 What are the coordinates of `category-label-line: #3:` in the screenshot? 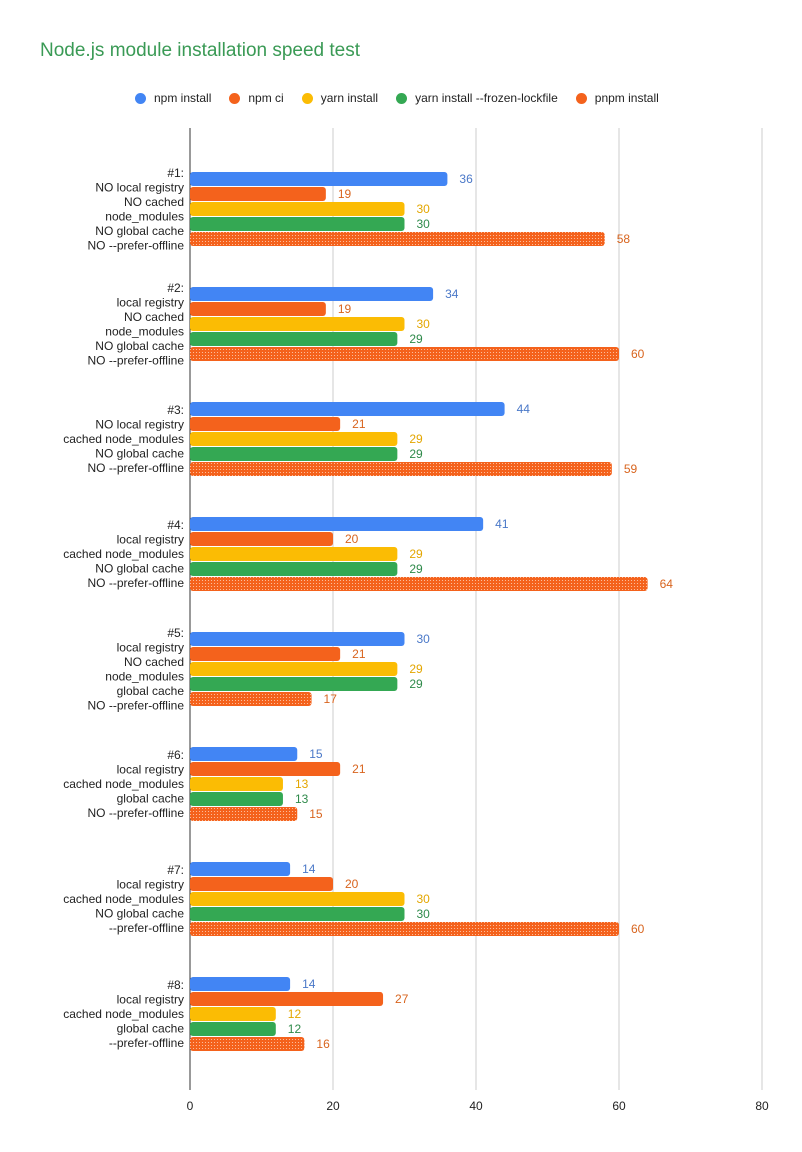 It's located at (175, 410).